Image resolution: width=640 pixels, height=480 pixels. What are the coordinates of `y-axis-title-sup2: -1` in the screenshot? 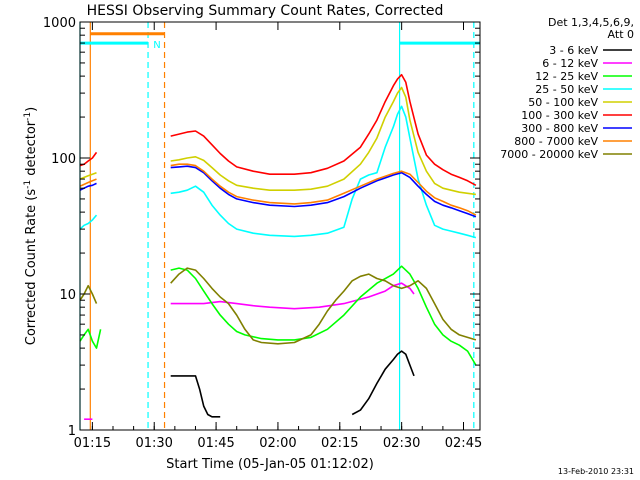 It's located at (28, 116).